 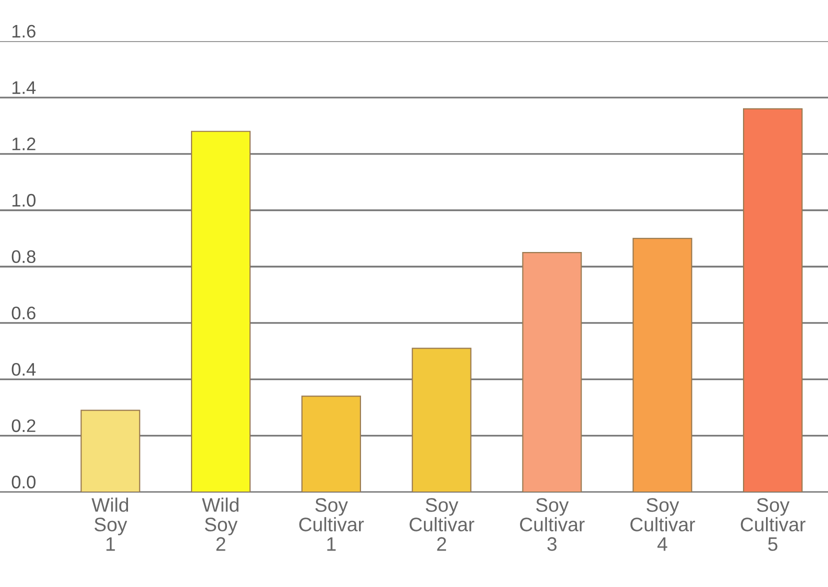 I want to click on y-tick-label: 1.6, so click(x=24, y=31).